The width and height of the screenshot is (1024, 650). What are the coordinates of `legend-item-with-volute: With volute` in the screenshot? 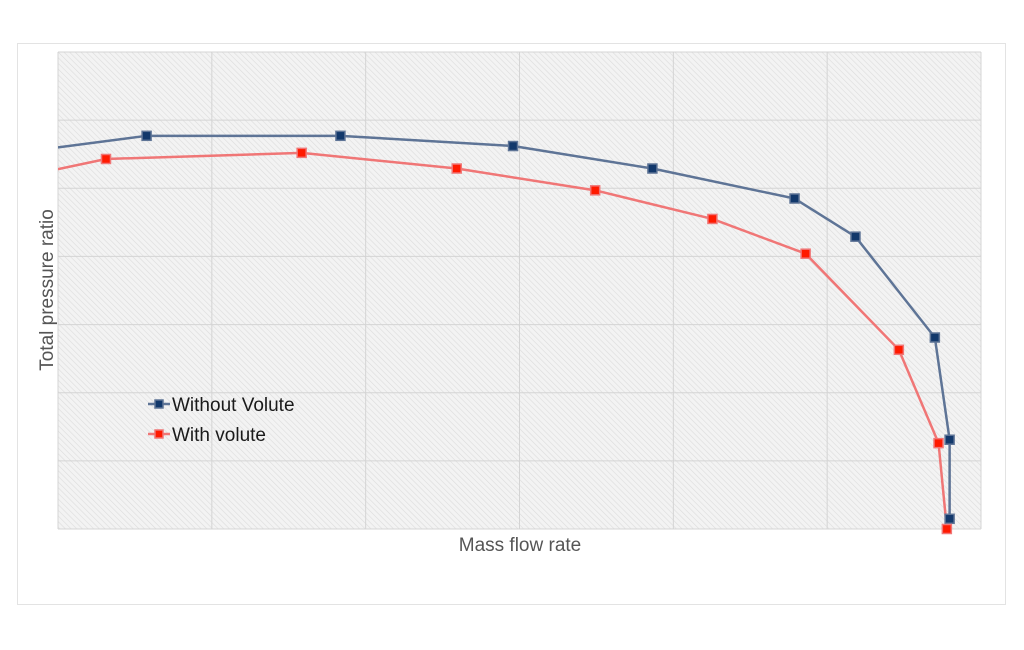 It's located at (207, 435).